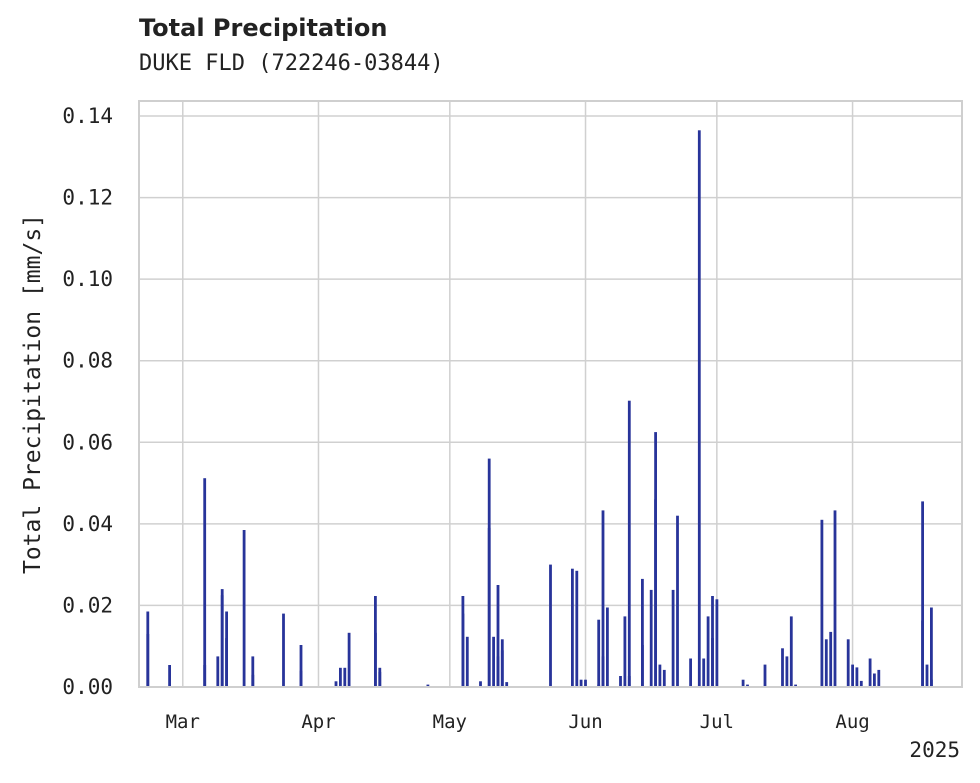 The image size is (980, 783). What do you see at coordinates (87, 524) in the screenshot?
I see `y-tick-label: 0.04` at bounding box center [87, 524].